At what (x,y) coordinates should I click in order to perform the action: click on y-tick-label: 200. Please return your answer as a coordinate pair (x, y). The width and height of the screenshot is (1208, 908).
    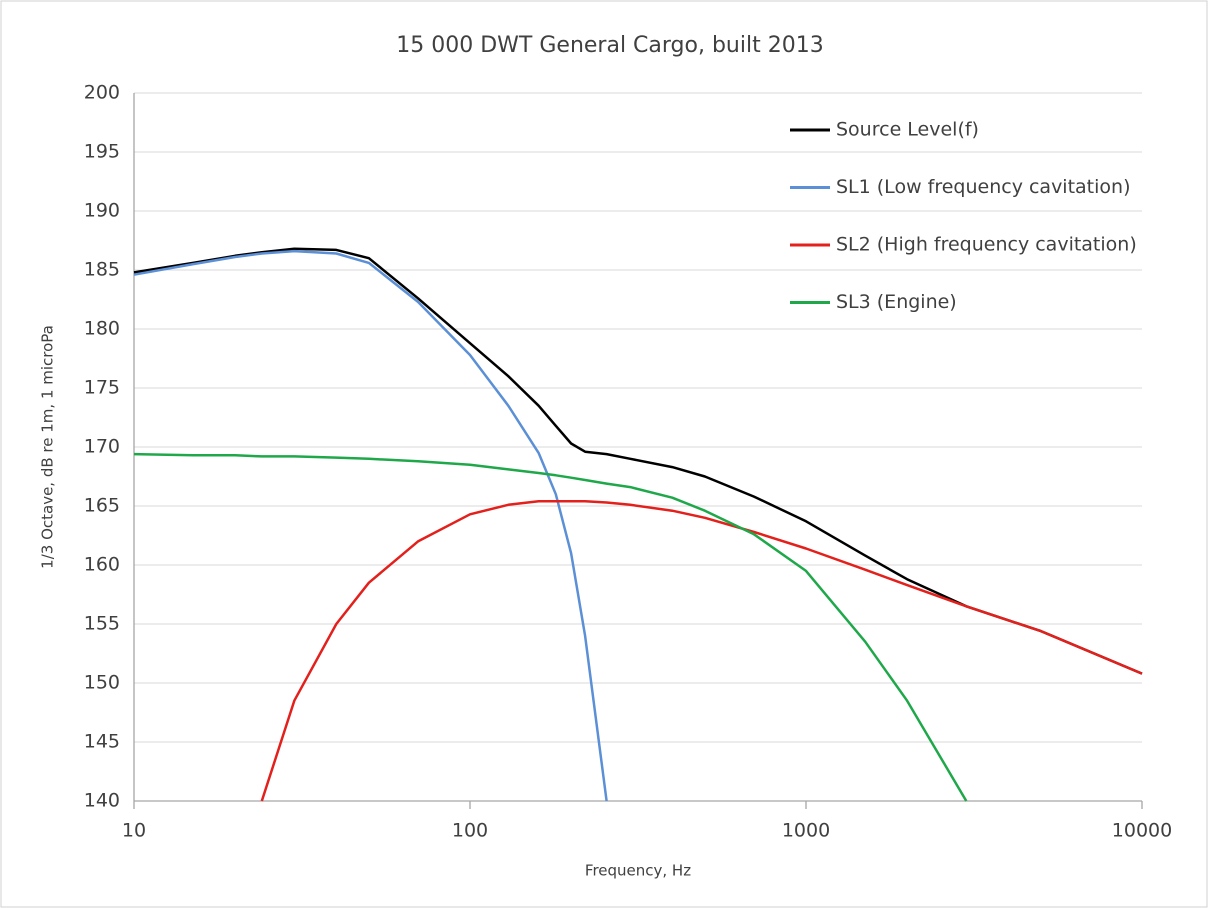
    Looking at the image, I should click on (102, 93).